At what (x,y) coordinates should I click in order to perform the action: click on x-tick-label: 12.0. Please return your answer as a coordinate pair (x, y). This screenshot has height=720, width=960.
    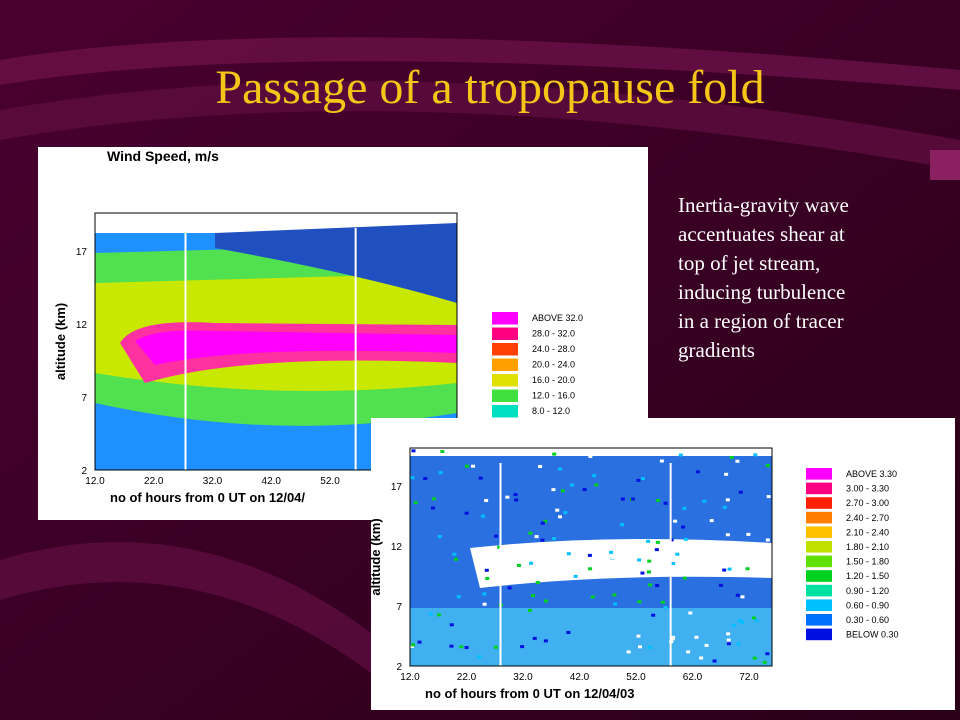
    Looking at the image, I should click on (95, 481).